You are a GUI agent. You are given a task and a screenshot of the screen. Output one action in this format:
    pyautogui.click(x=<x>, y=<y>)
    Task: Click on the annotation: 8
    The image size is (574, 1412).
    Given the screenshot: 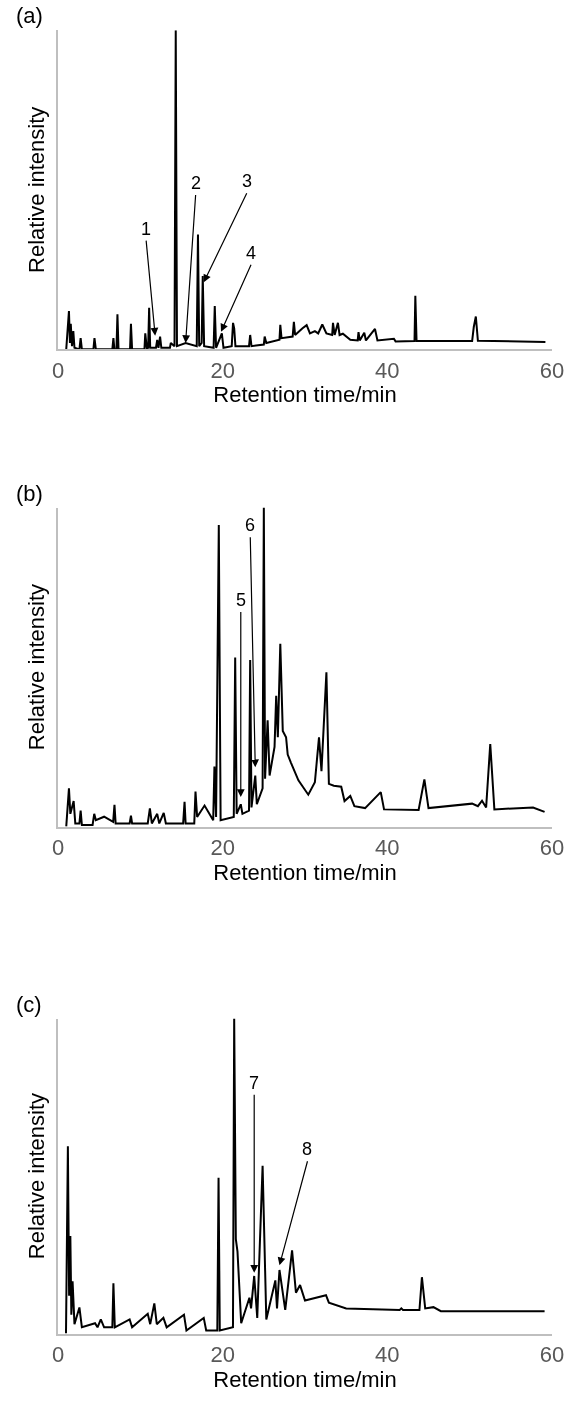 What is the action you would take?
    pyautogui.click(x=307, y=1149)
    